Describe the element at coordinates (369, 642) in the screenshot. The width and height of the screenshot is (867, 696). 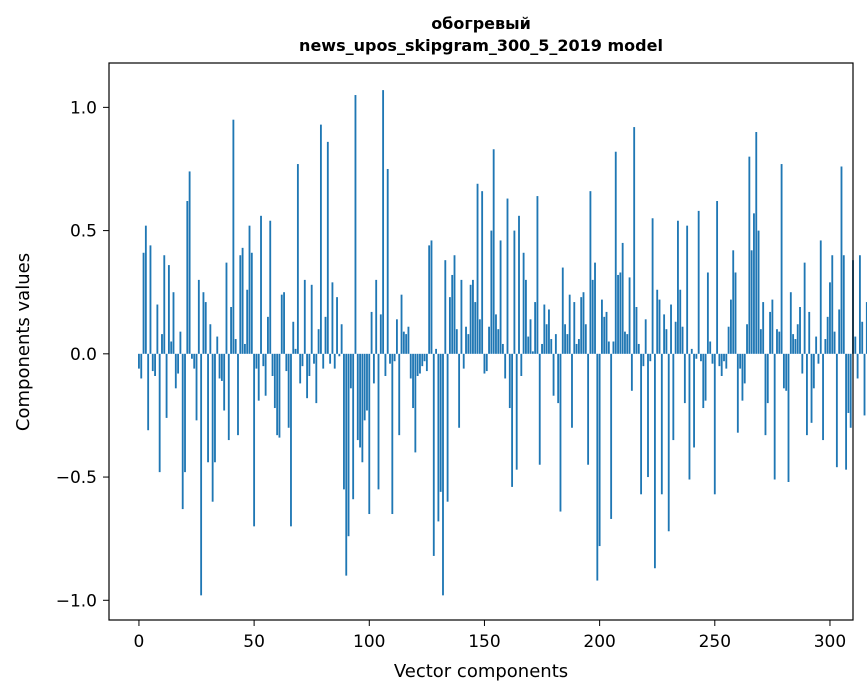
I see `x-tick-label: 100` at that location.